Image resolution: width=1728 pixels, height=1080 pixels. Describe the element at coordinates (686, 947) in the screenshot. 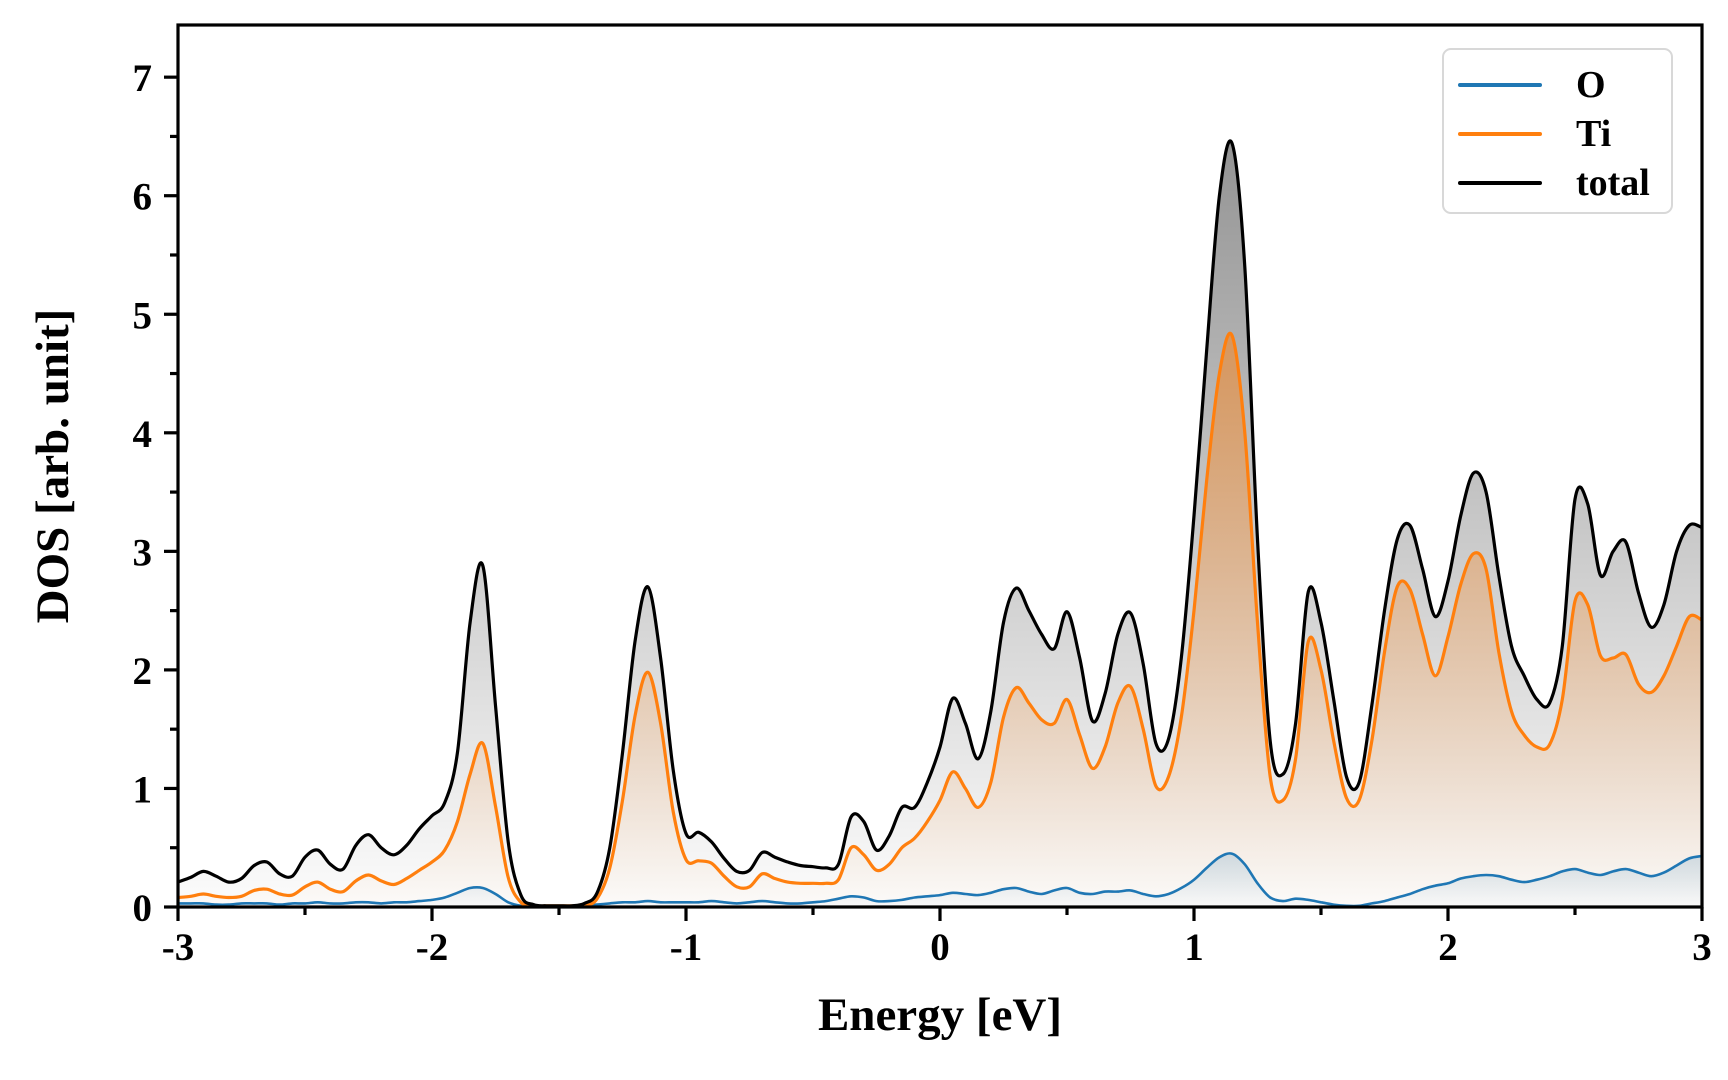

I see `x-tick-label: -1` at that location.